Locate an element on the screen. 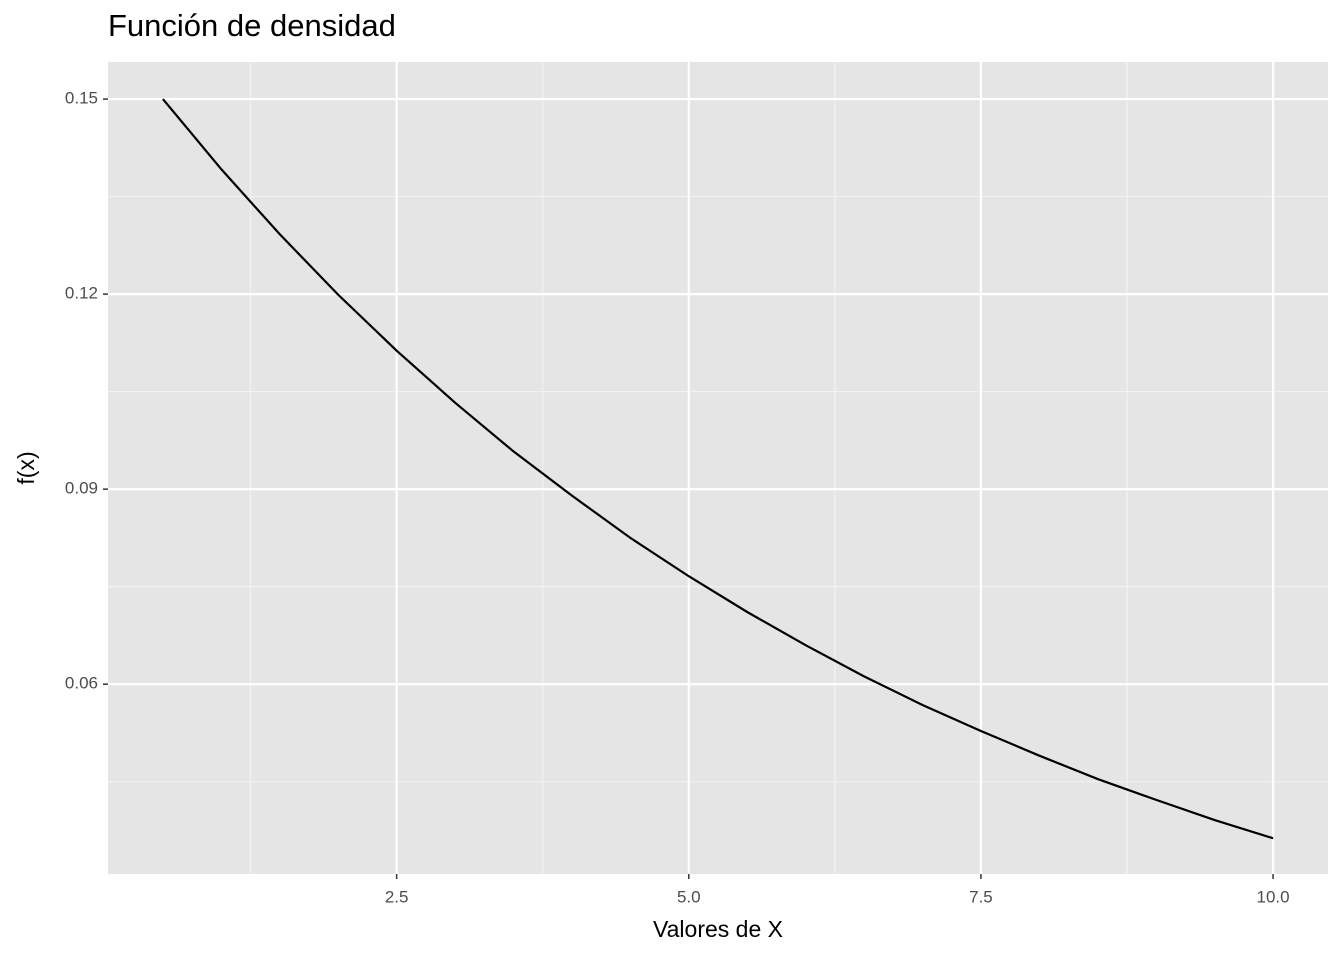 The image size is (1344, 965). x-tick-label: 5.0 is located at coordinates (689, 896).